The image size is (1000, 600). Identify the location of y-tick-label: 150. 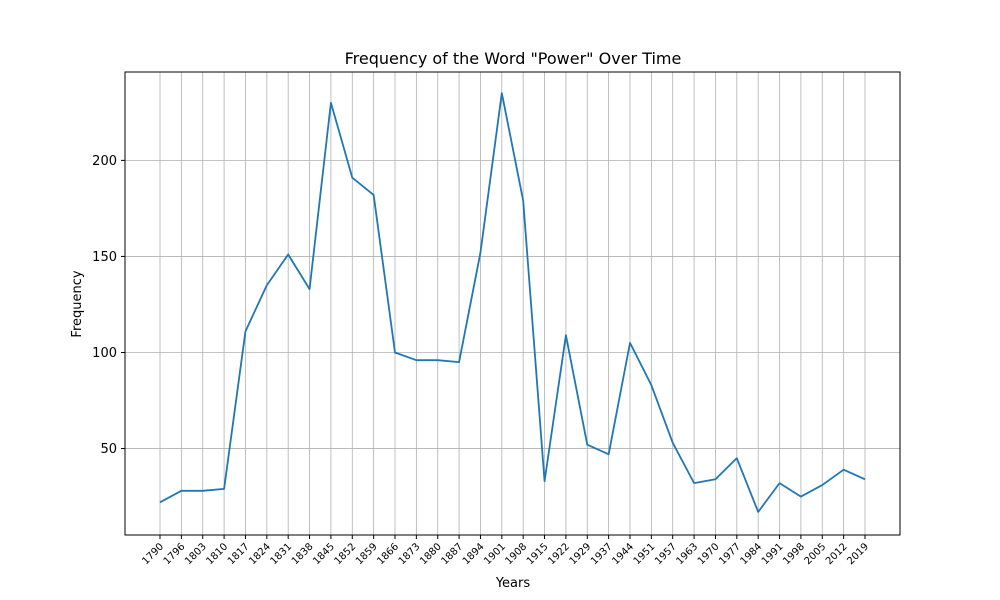
(104, 257).